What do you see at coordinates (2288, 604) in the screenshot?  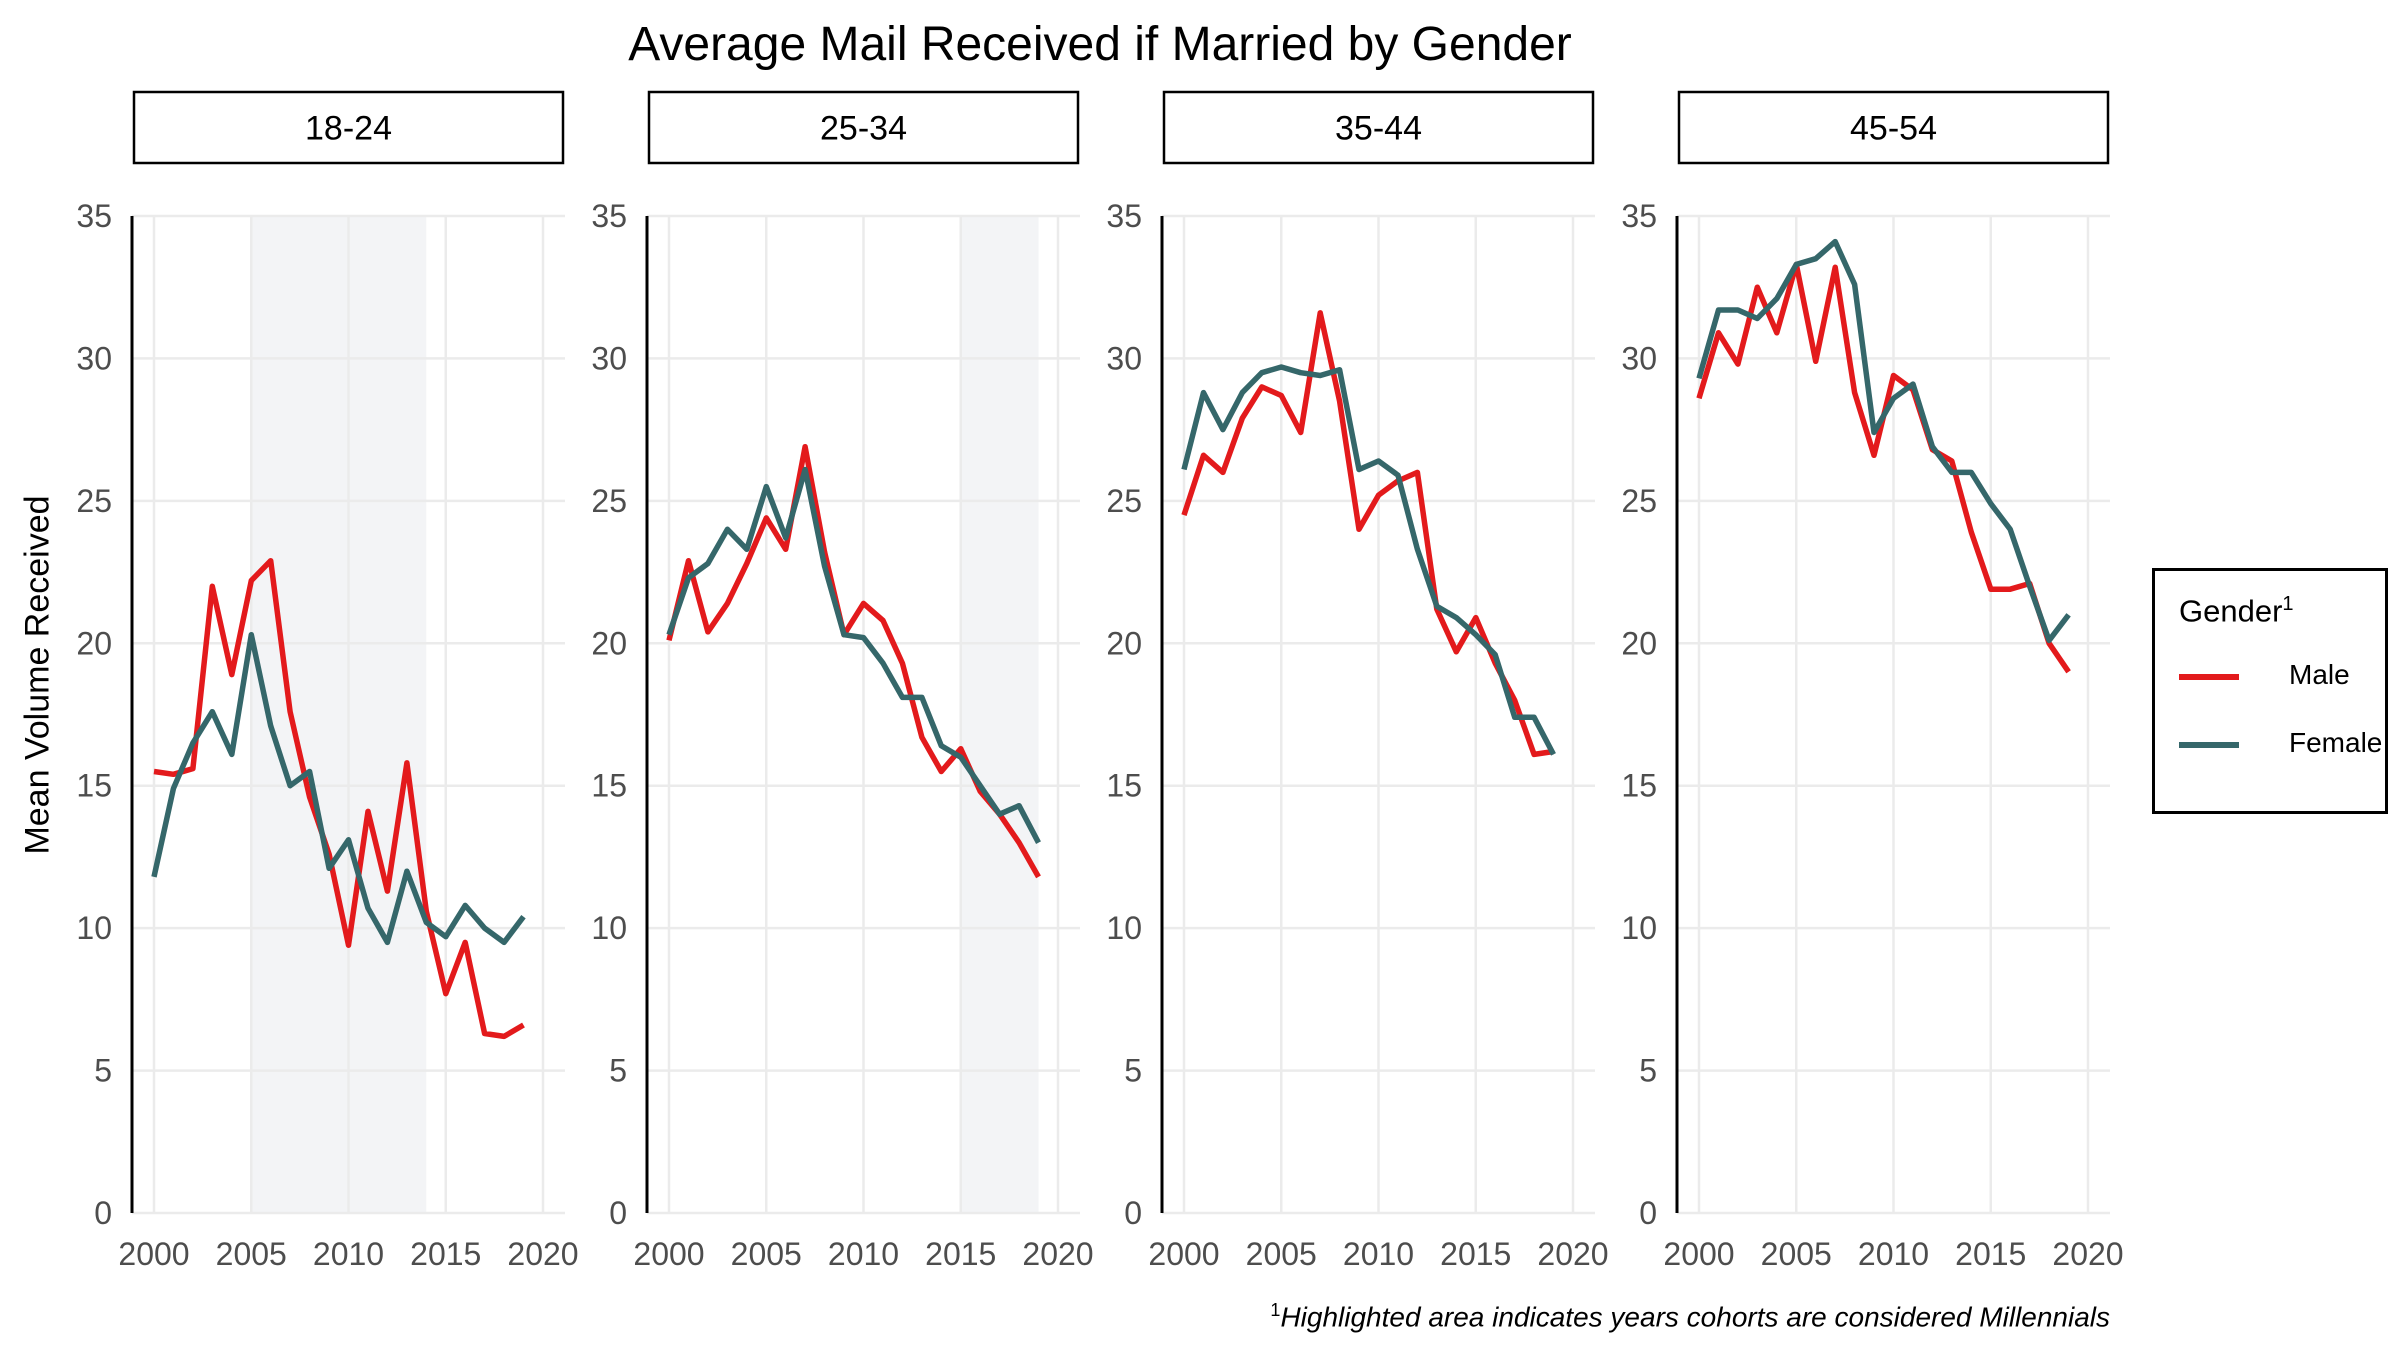 I see `legend-title-superscript: 1` at bounding box center [2288, 604].